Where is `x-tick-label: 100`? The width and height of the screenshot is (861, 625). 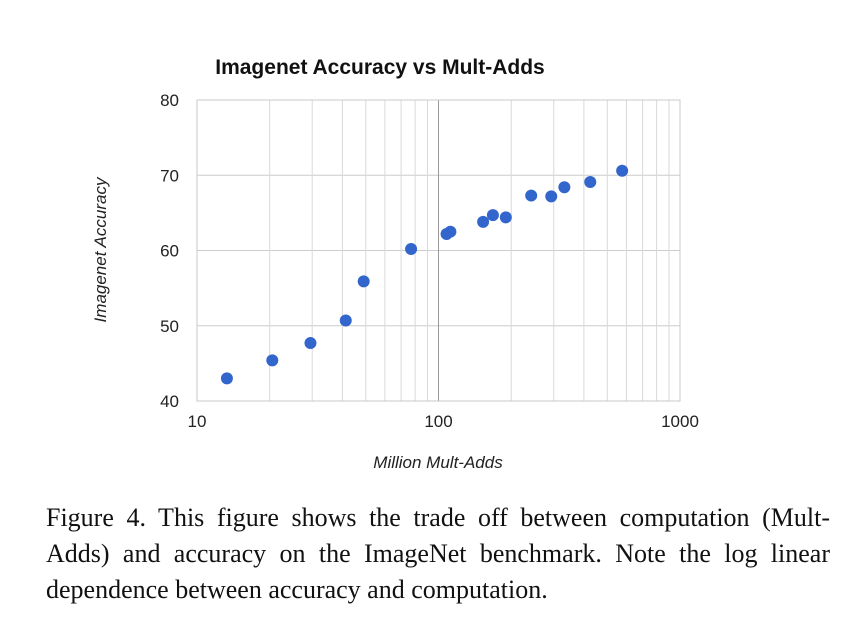 x-tick-label: 100 is located at coordinates (438, 421).